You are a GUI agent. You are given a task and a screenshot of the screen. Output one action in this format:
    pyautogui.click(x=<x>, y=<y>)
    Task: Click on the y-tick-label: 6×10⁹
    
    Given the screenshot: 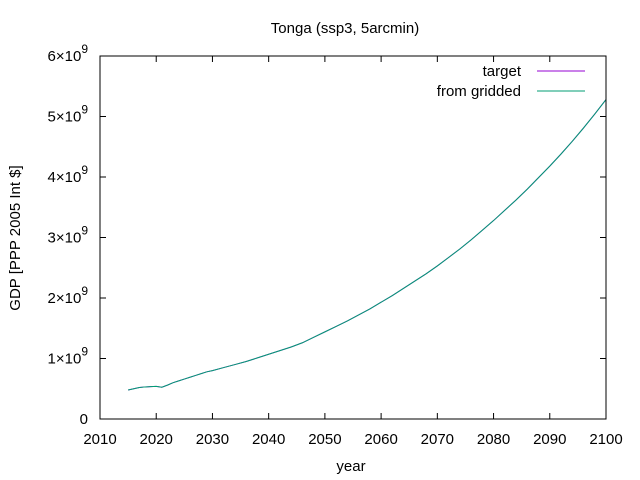 What is the action you would take?
    pyautogui.click(x=68, y=53)
    